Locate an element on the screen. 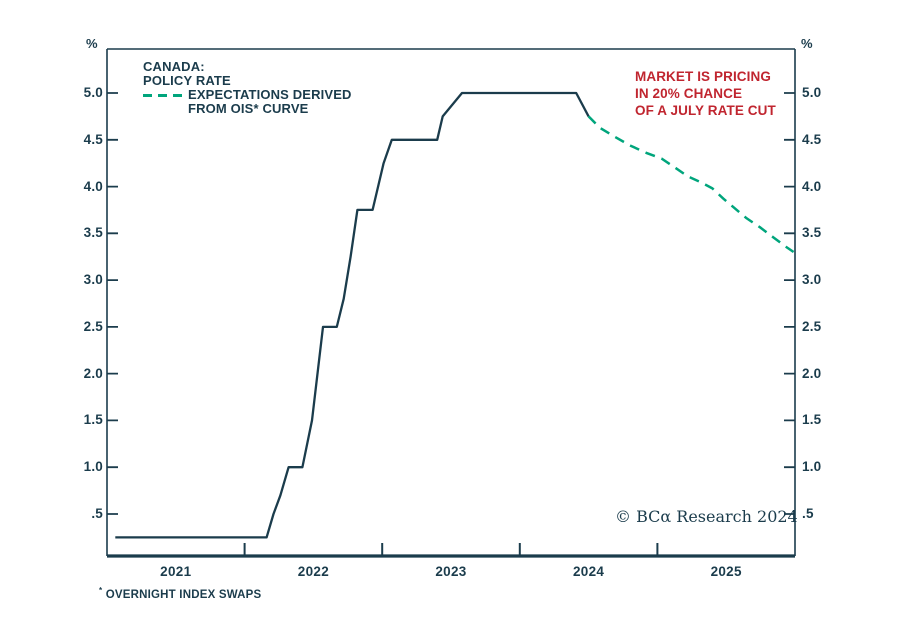  chart-title-line1: CANADA: is located at coordinates (174, 66).